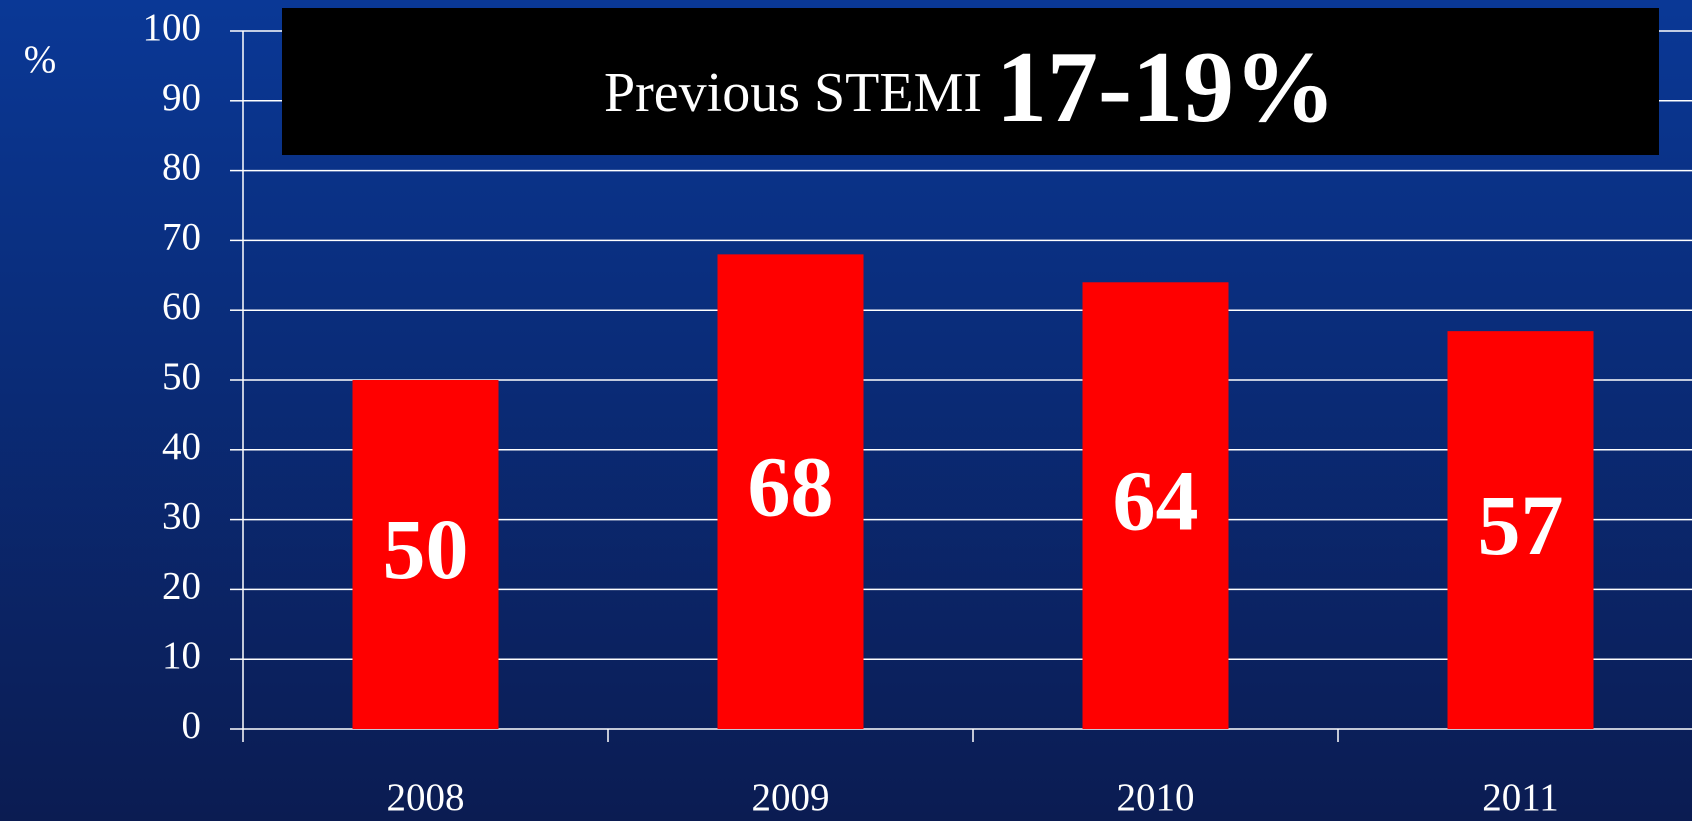 Image resolution: width=1692 pixels, height=821 pixels. What do you see at coordinates (1156, 797) in the screenshot?
I see `x-tick-label: 2010` at bounding box center [1156, 797].